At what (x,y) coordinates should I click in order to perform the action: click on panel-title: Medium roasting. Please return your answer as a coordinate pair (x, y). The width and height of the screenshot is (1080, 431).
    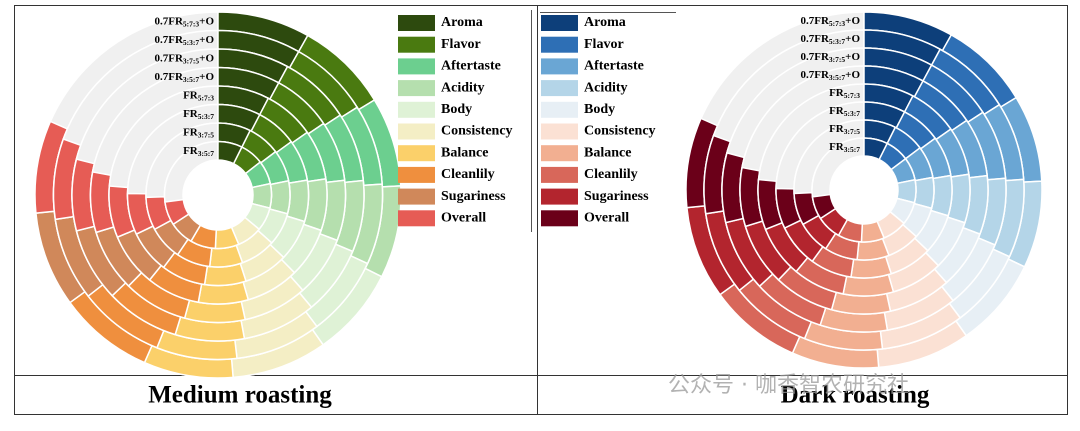
    Looking at the image, I should click on (240, 395).